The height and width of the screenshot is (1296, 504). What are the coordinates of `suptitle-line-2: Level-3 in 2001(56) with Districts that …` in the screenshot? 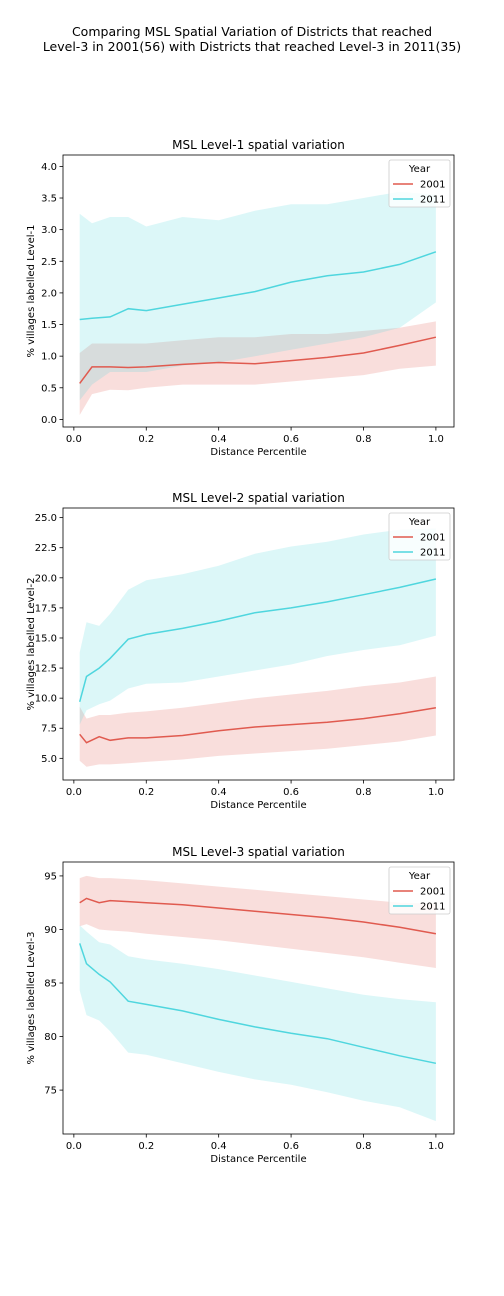 It's located at (252, 46).